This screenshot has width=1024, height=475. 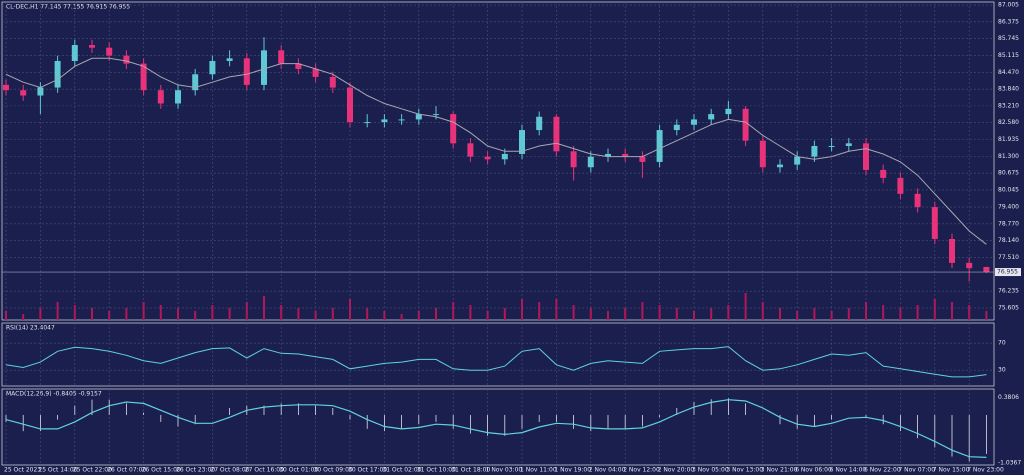 I want to click on x-tick-label: 30 Oct 17:00, so click(x=367, y=470).